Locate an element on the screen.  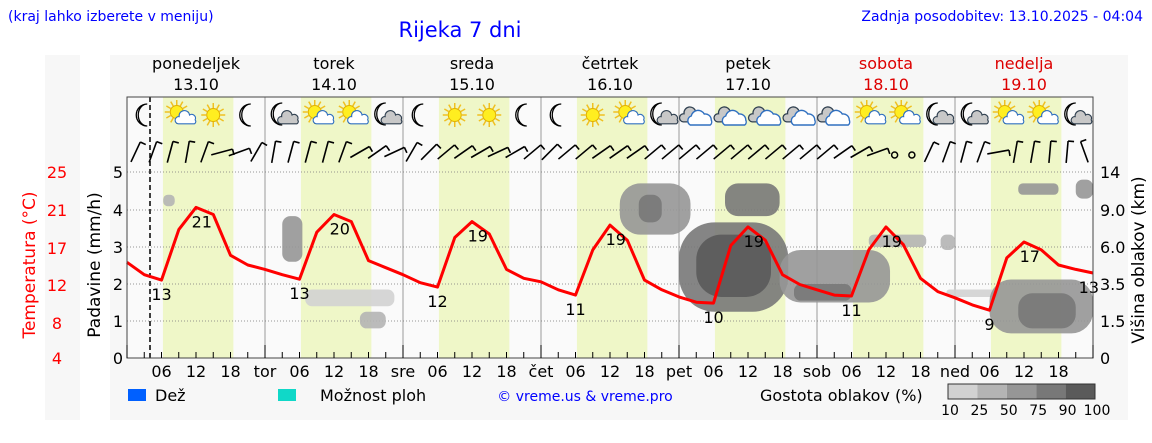
sun-cloud-icon is located at coordinates (318, 112).